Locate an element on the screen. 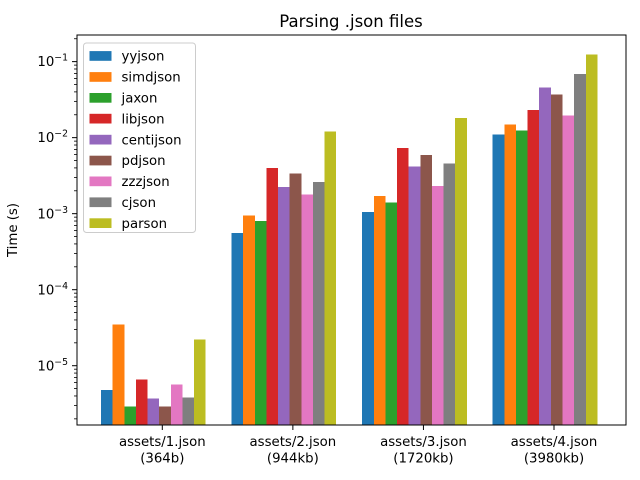 Image resolution: width=640 pixels, height=480 pixels. chart-title: Parsing .json files is located at coordinates (350, 21).